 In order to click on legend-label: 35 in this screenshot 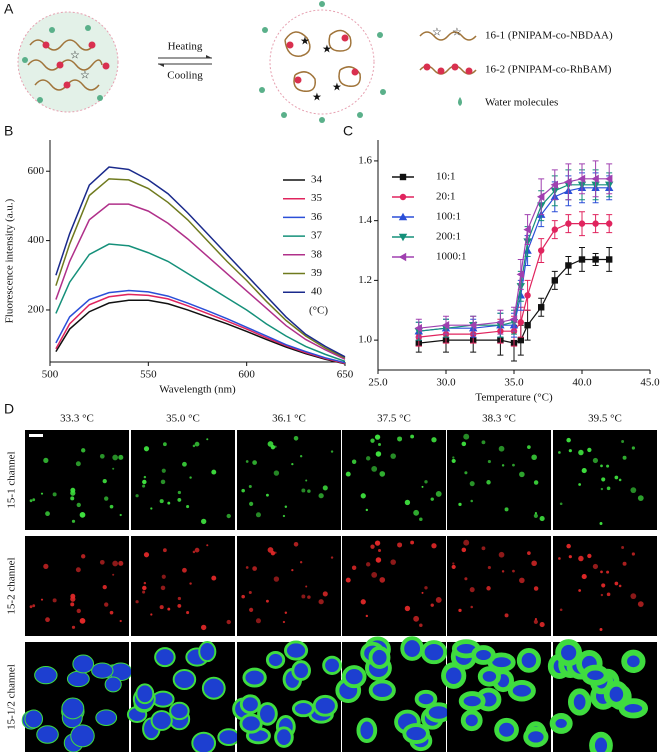, I will do `click(317, 198)`.